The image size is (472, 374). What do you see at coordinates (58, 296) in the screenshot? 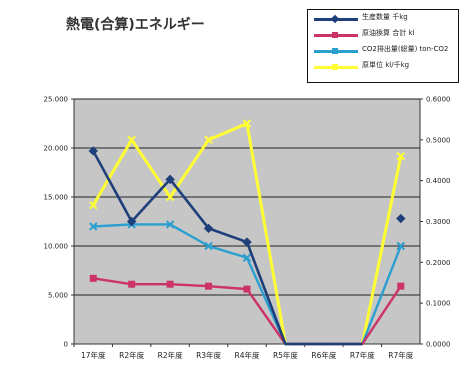
I see `y-left-tick-label: 5.000` at bounding box center [58, 296].